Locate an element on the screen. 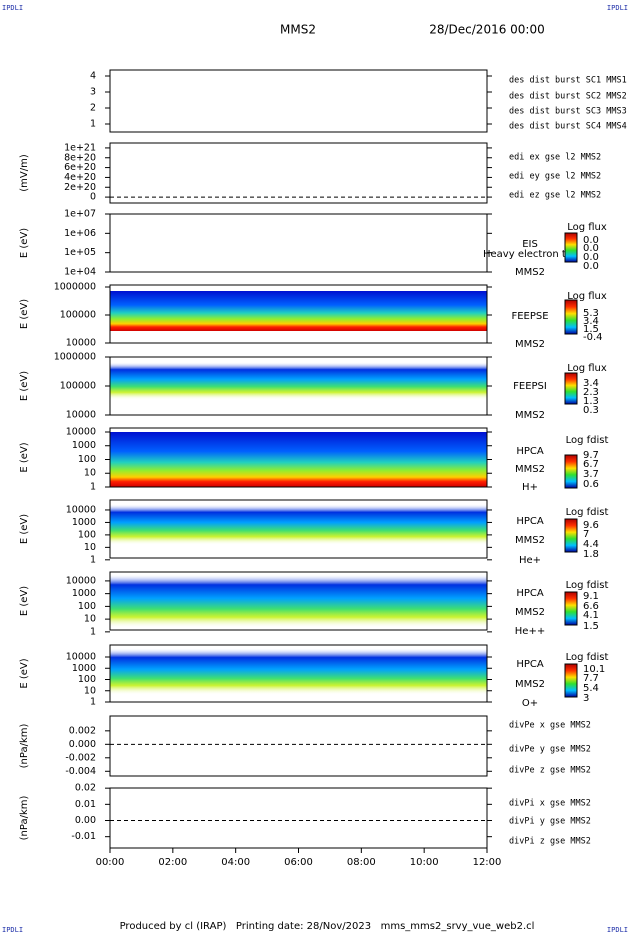 The width and height of the screenshot is (630, 934). panel-label: He+ is located at coordinates (530, 560).